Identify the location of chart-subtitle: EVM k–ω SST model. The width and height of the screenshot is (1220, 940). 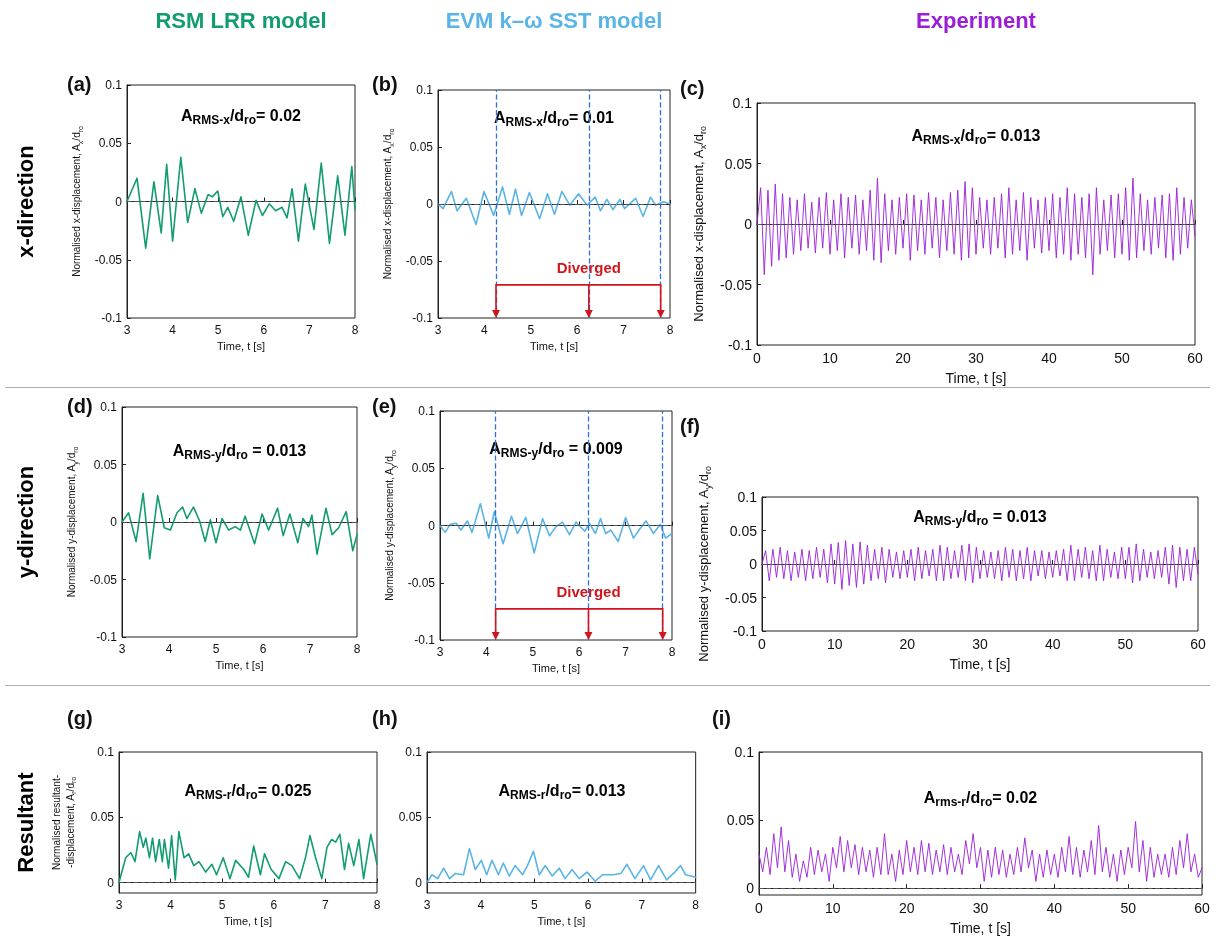
(554, 20).